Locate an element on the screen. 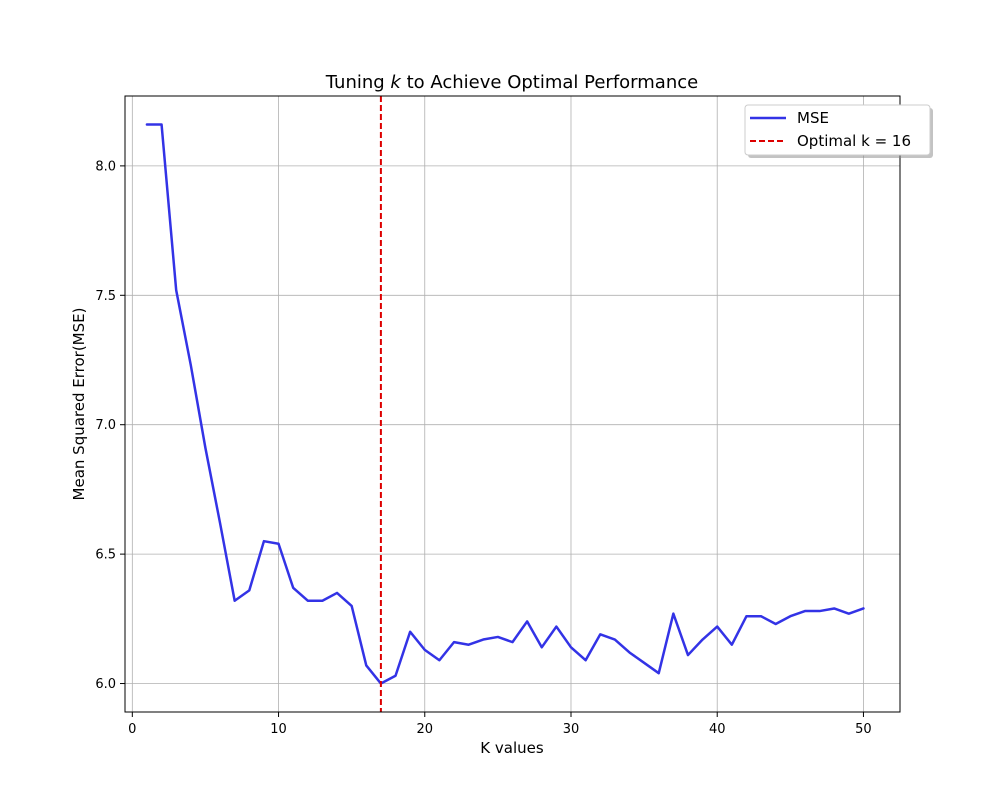  legend-box is located at coordinates (837, 130).